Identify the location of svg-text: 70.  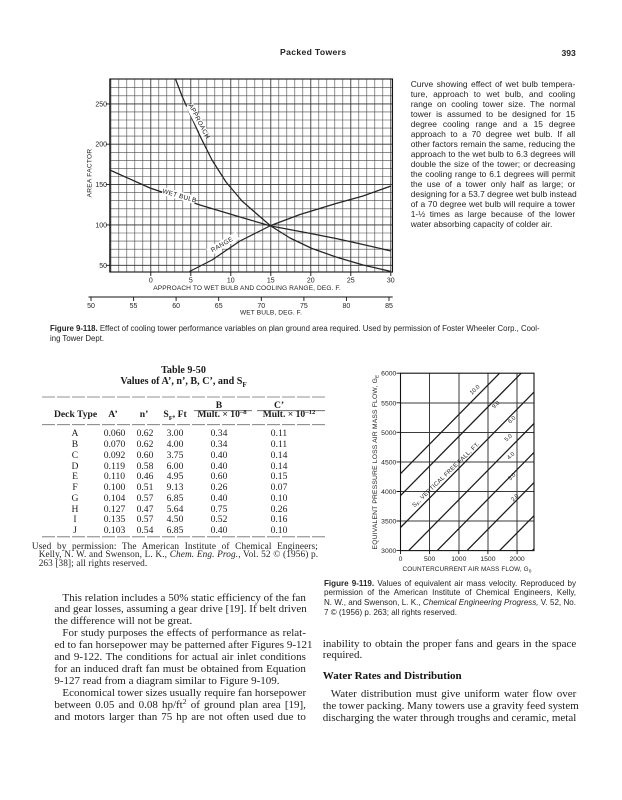
(261, 306).